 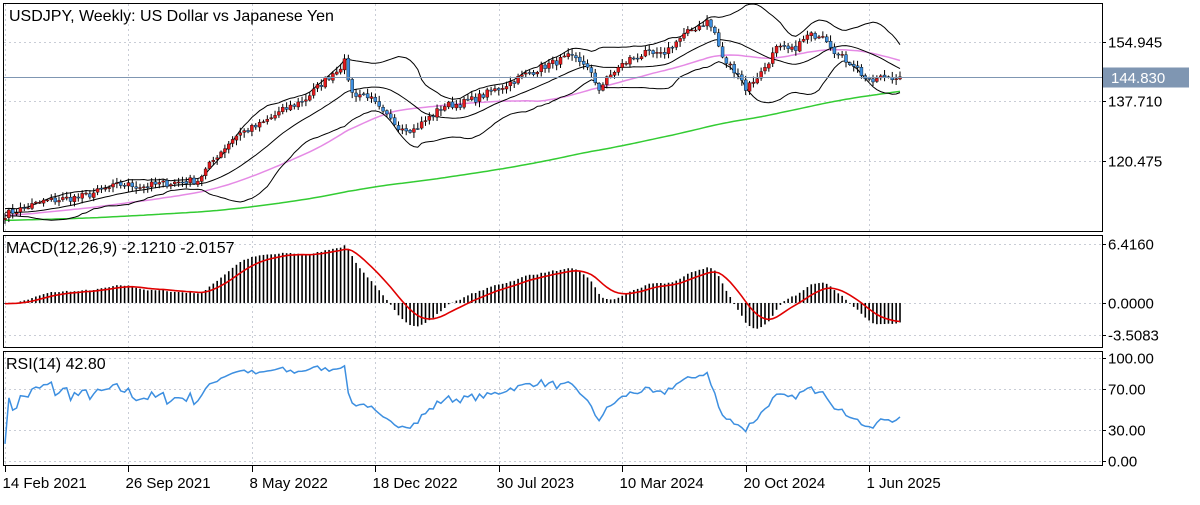 I want to click on x-tick-label: 18 Dec 2022, so click(x=415, y=483).